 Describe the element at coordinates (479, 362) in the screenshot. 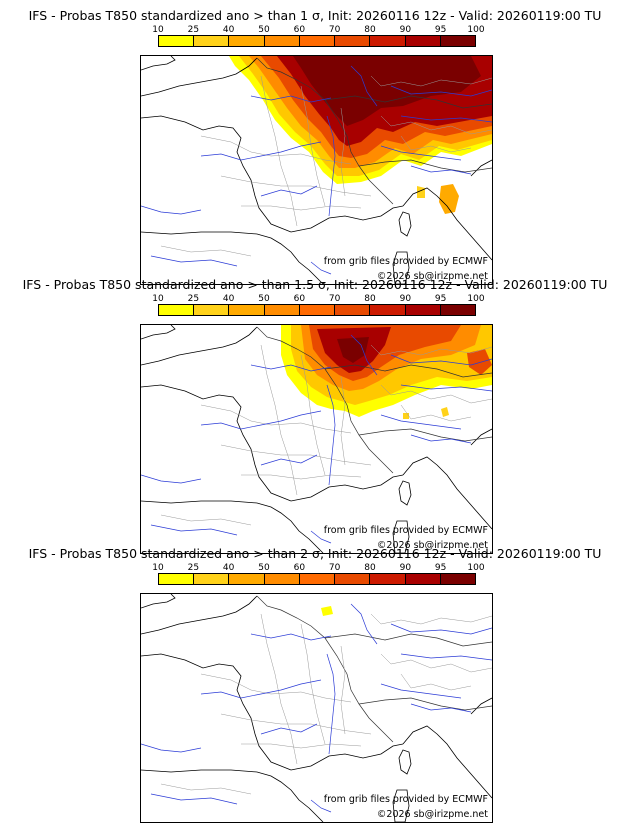

I see `prob-spot-east` at that location.